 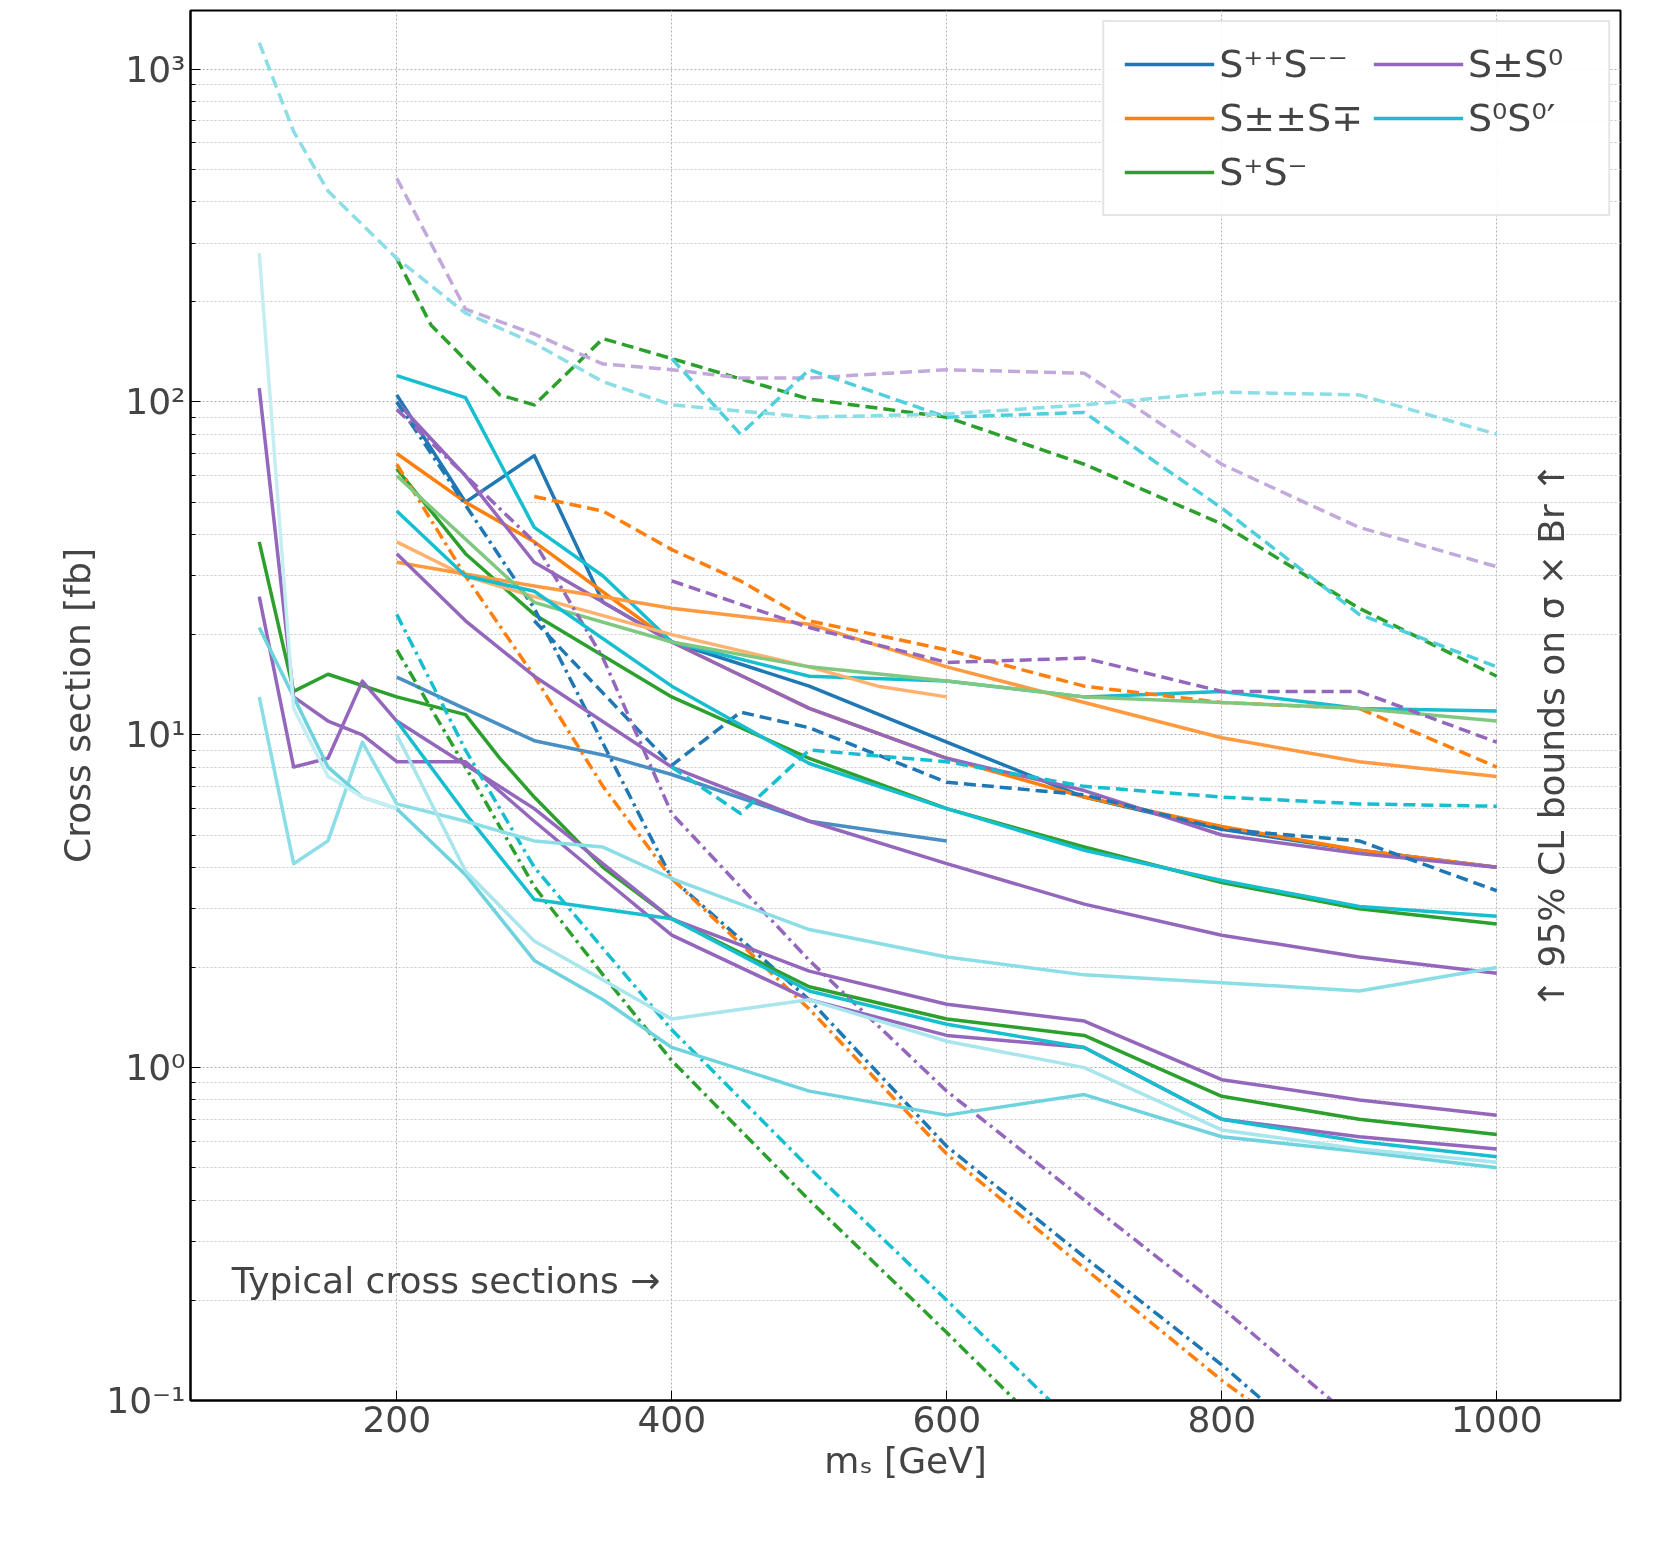 I want to click on y-tick-label: 10⁻¹, so click(x=146, y=1400).